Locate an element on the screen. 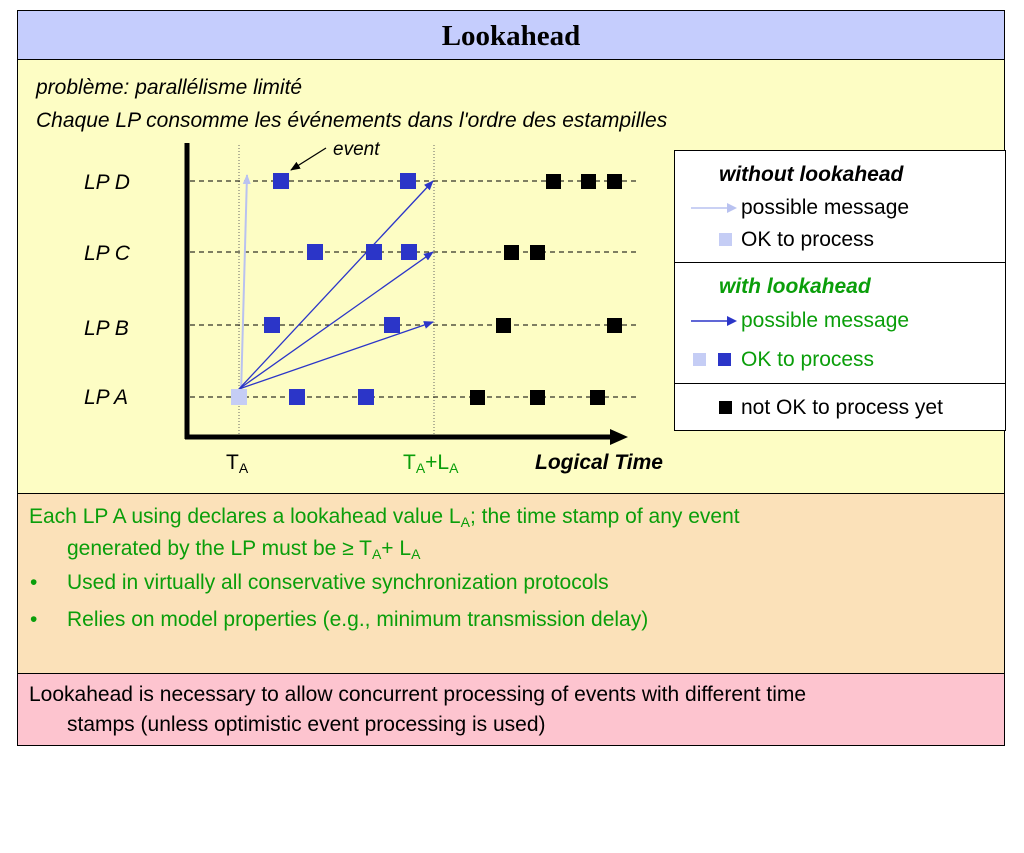  legend-without-message: possible message is located at coordinates (825, 207).